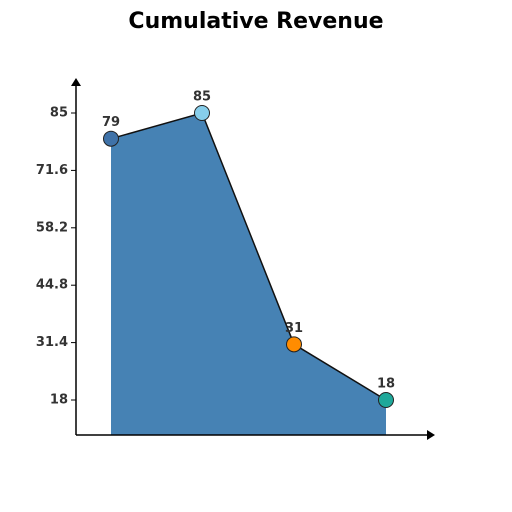 The height and width of the screenshot is (512, 512). Describe the element at coordinates (76, 82) in the screenshot. I see `y-axis-arrow` at that location.